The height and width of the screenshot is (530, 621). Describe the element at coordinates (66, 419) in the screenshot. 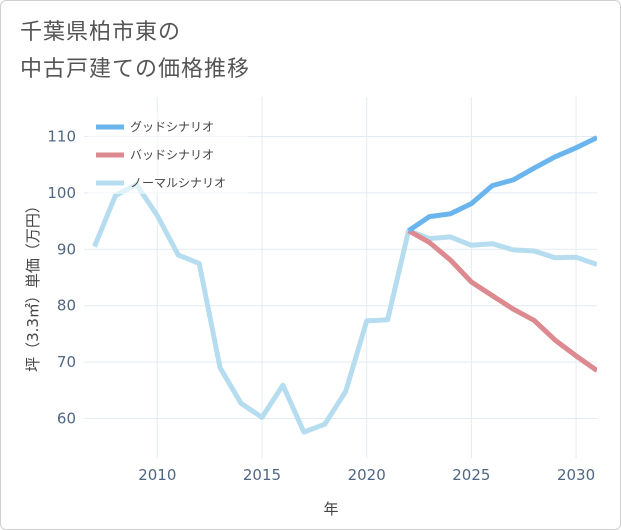

I see `y-tick-label: 60` at that location.